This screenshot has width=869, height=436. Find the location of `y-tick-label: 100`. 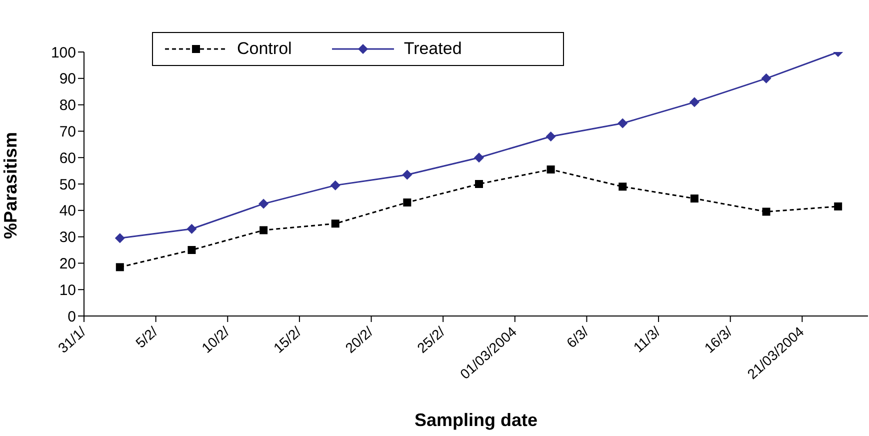

y-tick-label: 100 is located at coordinates (63, 53).